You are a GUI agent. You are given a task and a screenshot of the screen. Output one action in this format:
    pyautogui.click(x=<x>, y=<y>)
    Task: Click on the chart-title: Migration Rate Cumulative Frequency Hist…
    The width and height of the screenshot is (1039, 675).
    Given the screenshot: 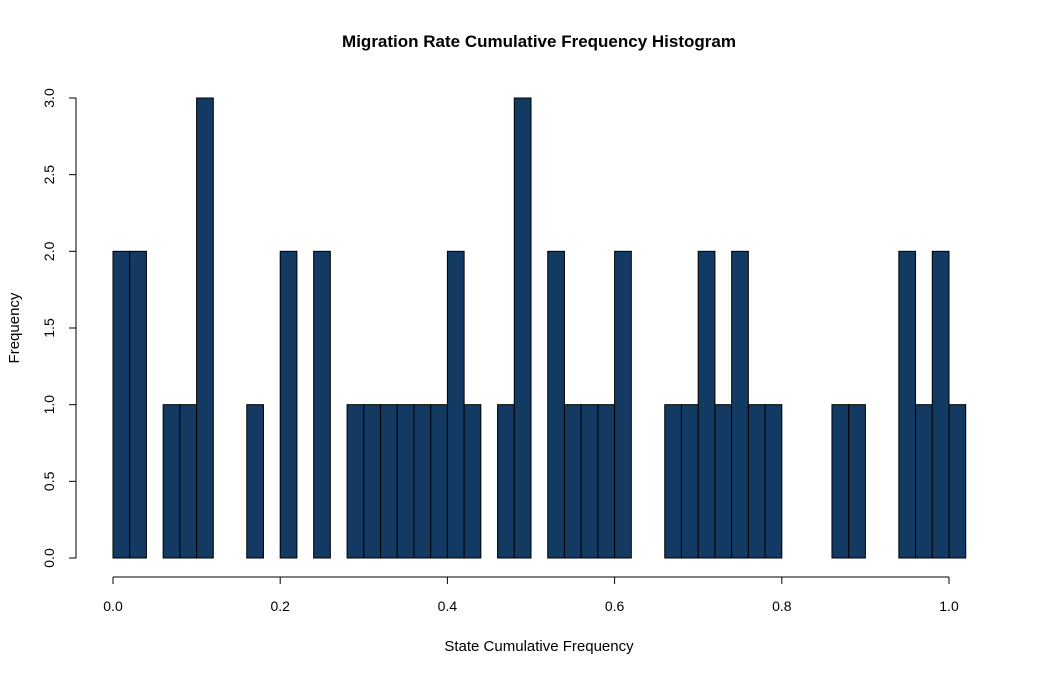 What is the action you would take?
    pyautogui.click(x=539, y=41)
    